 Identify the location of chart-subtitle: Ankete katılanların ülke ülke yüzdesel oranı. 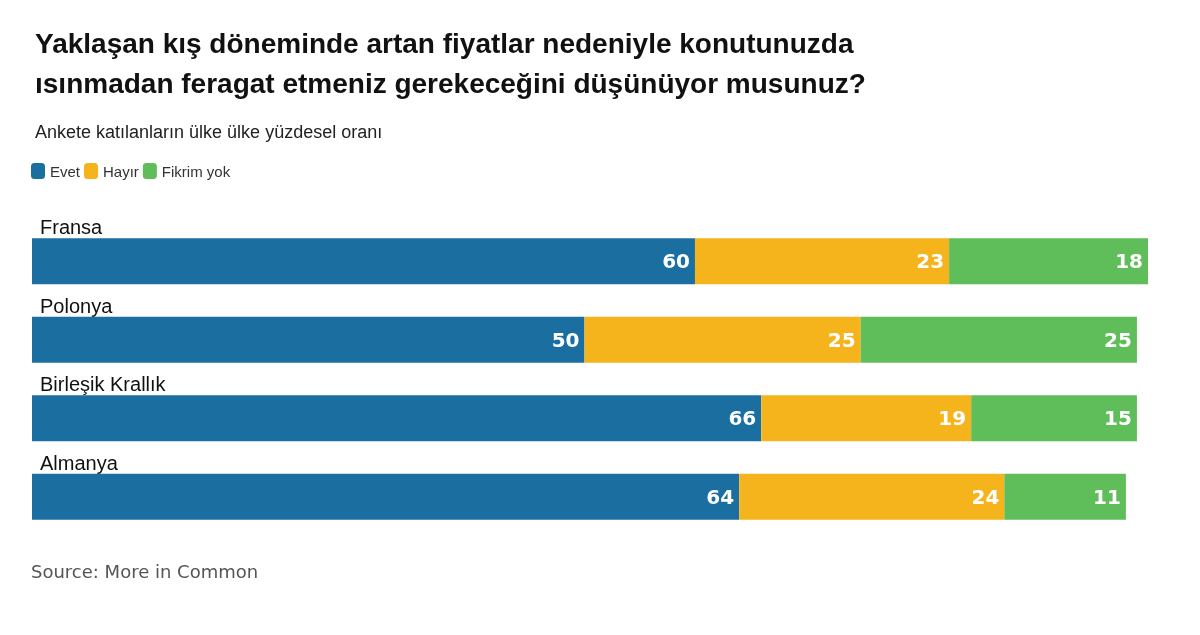
(209, 132).